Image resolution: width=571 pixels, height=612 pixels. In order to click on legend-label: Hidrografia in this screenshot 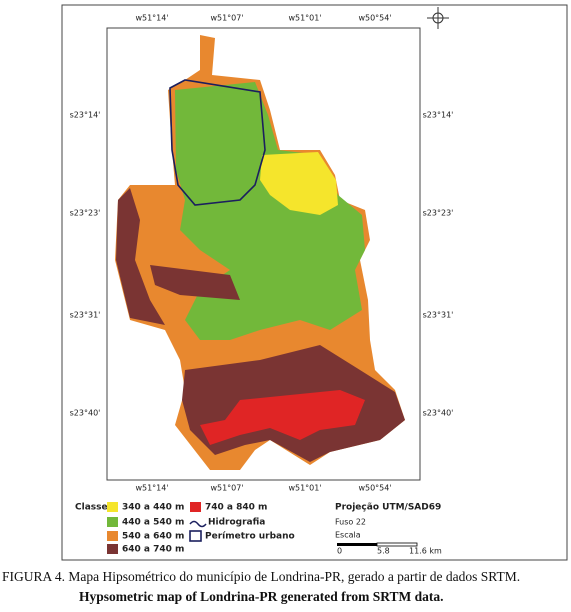, I will do `click(236, 523)`.